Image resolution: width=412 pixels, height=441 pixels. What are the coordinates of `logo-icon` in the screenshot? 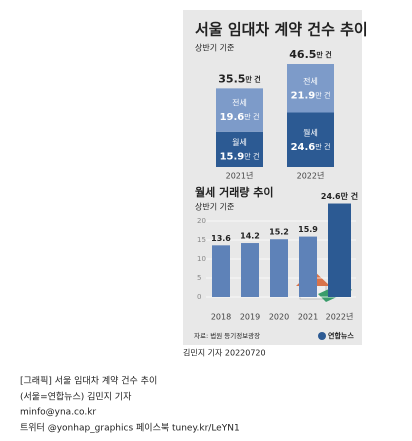 It's located at (322, 336).